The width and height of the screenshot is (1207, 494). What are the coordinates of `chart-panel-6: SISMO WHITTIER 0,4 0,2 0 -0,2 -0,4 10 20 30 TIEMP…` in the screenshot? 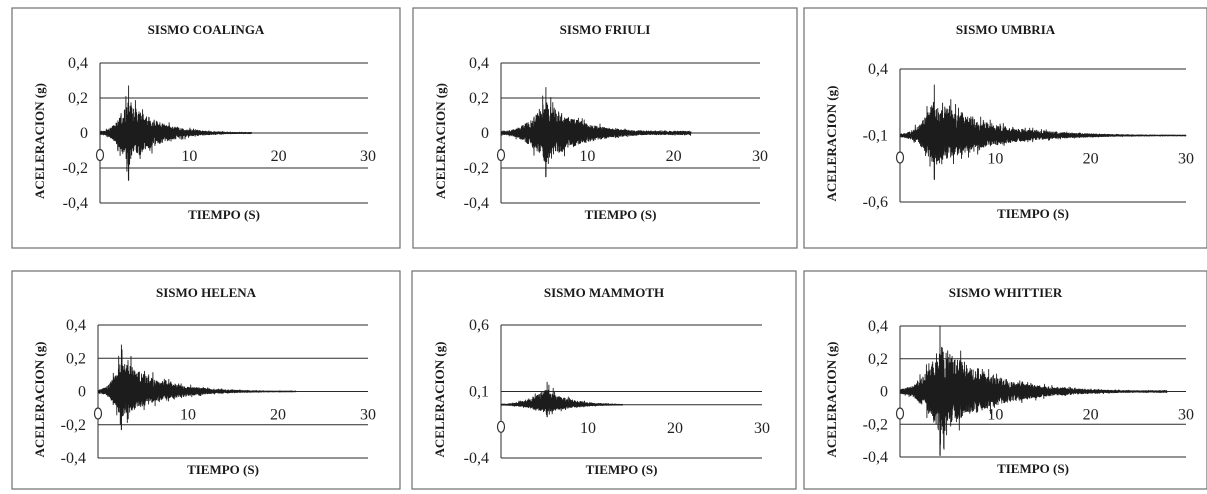 It's located at (1005, 380).